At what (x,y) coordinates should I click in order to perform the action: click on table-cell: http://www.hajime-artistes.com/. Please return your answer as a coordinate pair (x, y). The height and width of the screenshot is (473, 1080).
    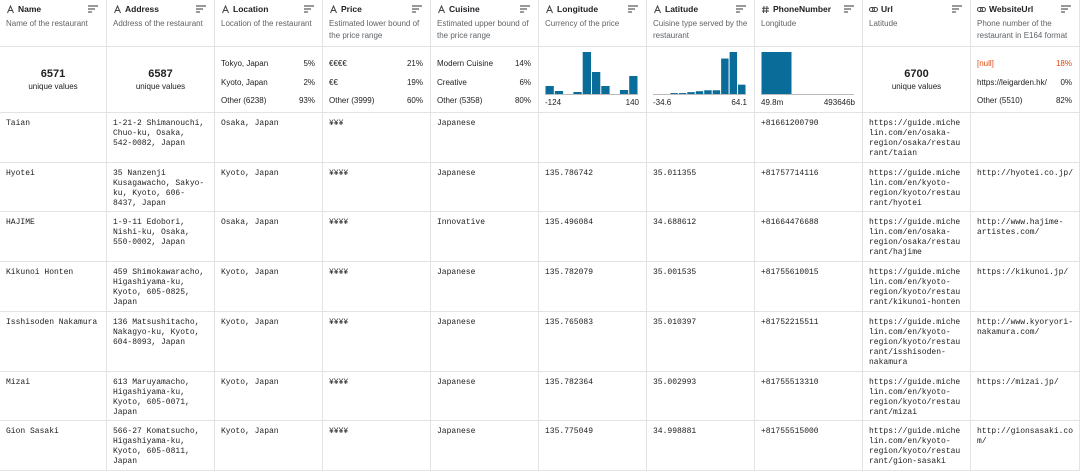
    Looking at the image, I should click on (1025, 237).